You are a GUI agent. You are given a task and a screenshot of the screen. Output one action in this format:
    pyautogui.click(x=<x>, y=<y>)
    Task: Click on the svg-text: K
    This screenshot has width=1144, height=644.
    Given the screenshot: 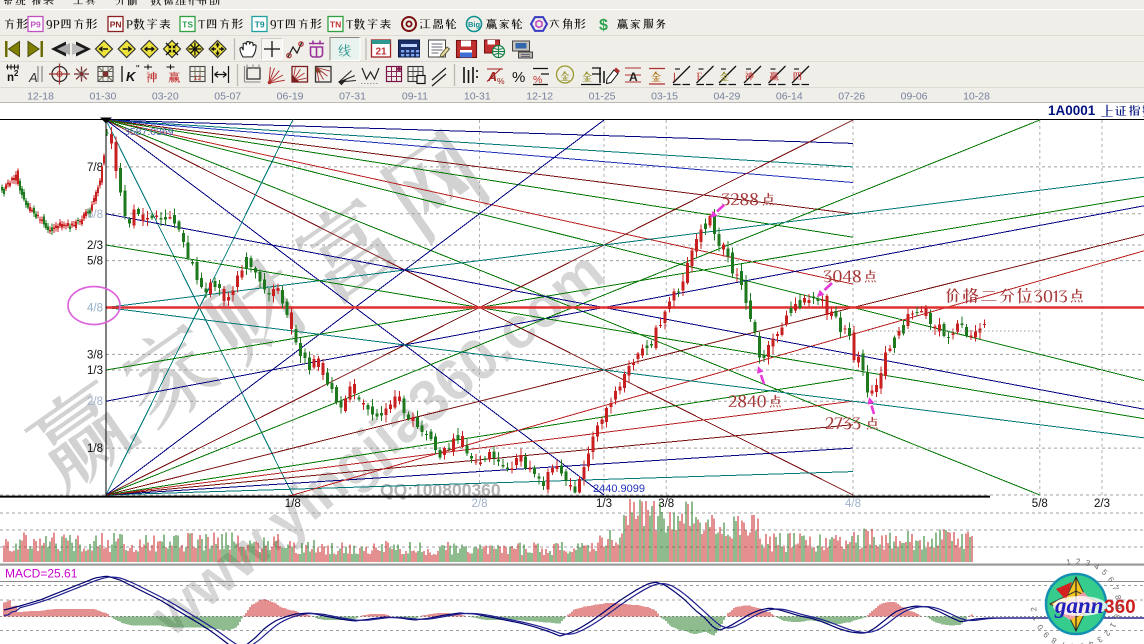 What is the action you would take?
    pyautogui.click(x=131, y=76)
    